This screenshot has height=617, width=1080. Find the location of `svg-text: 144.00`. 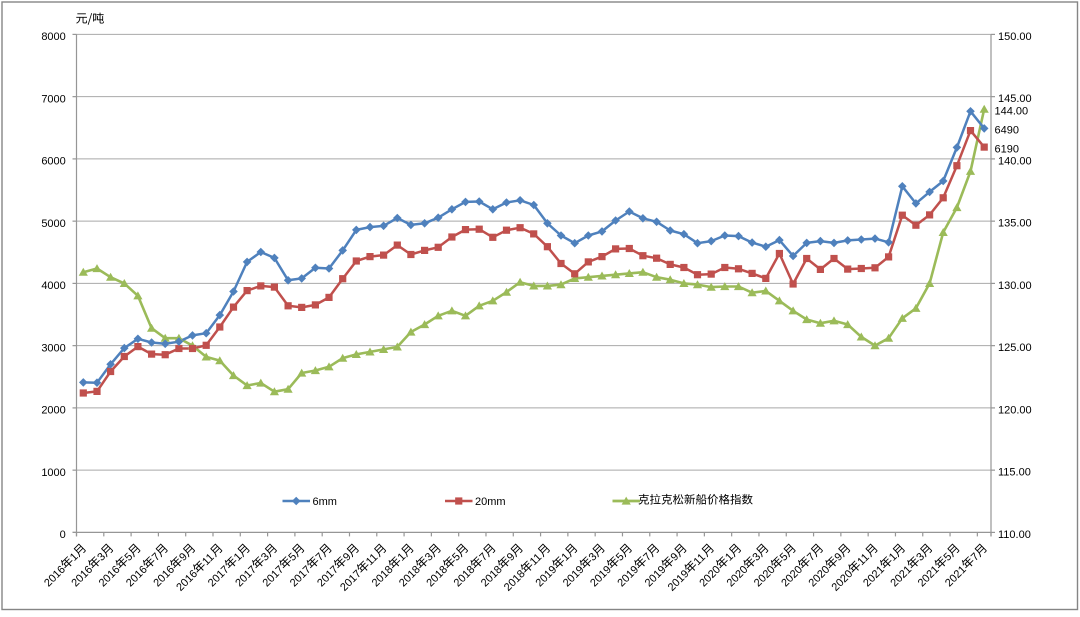

svg-text: 144.00 is located at coordinates (1012, 111).